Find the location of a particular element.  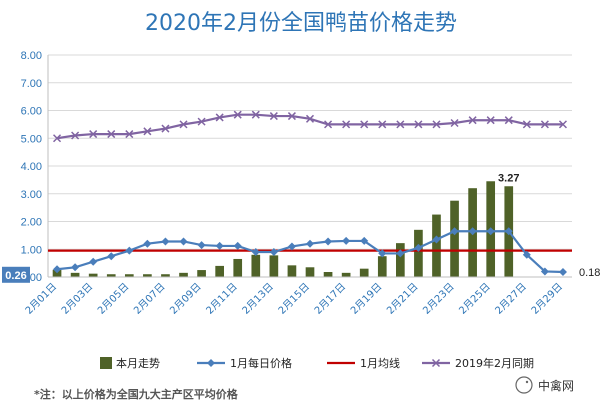

watermark: 中禽网 is located at coordinates (544, 385).